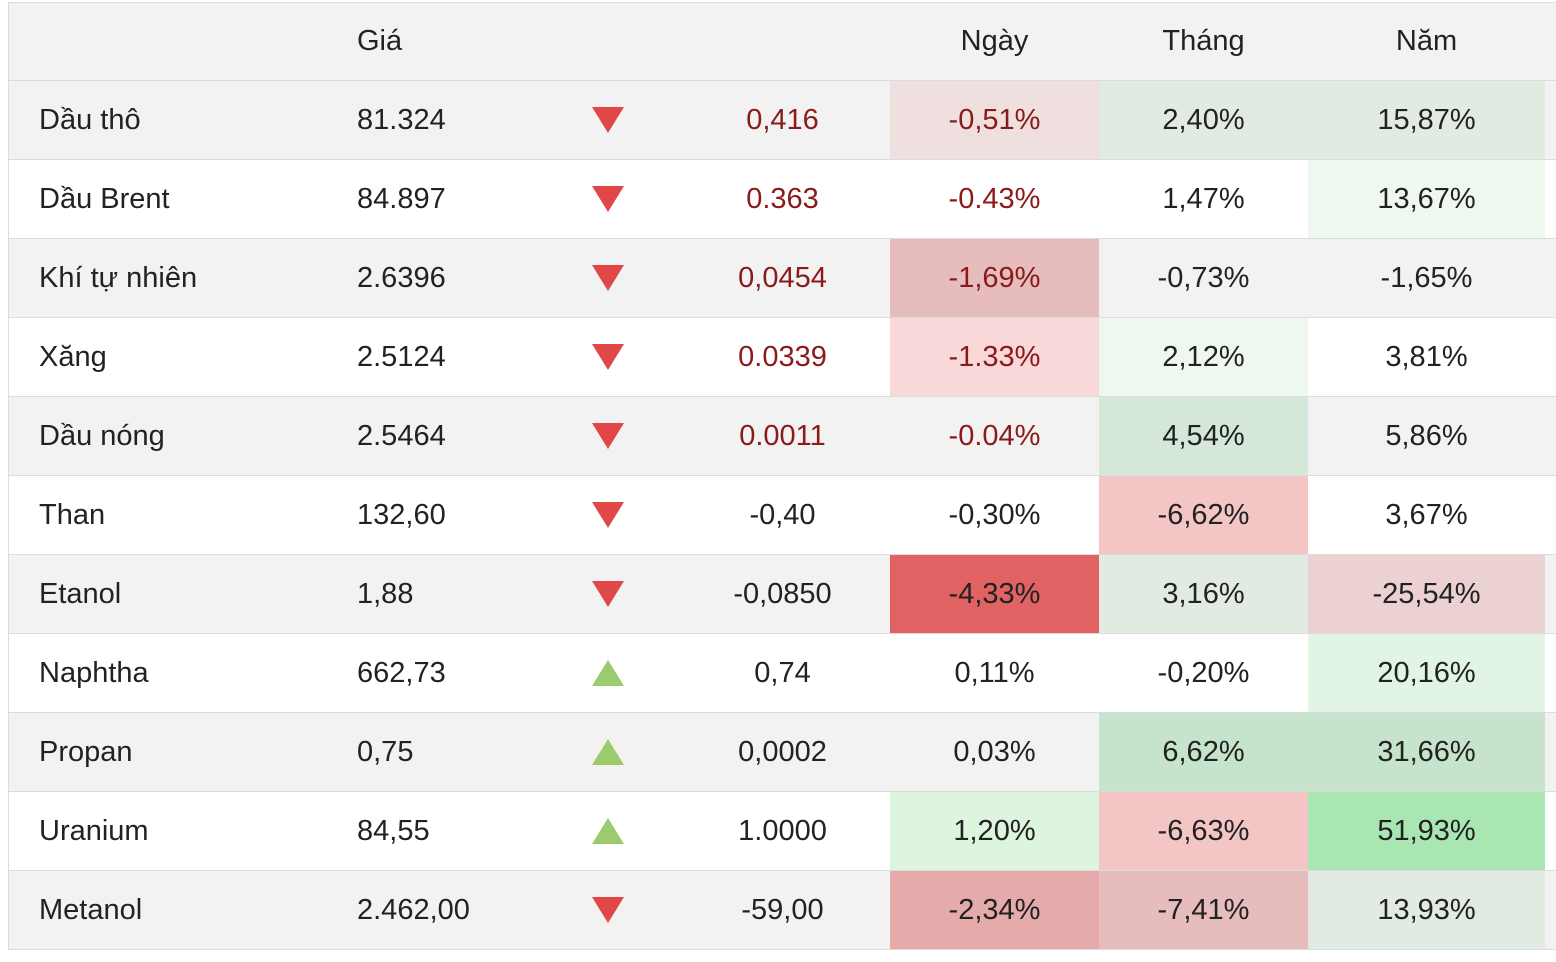 The height and width of the screenshot is (962, 1556). I want to click on month-change: -0,20%, so click(1203, 672).